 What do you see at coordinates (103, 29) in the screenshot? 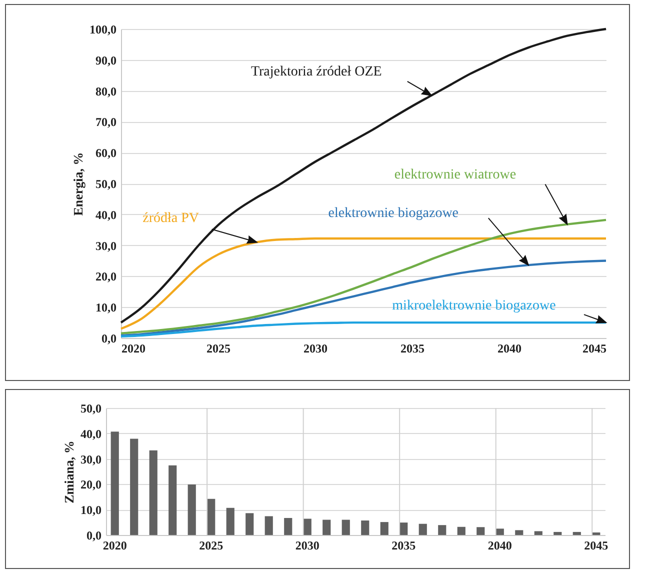
I see `y-tick-label: 100,0` at bounding box center [103, 29].